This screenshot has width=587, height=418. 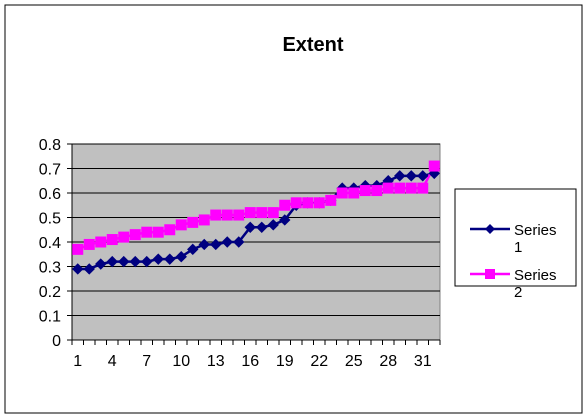 What do you see at coordinates (319, 361) in the screenshot?
I see `x-tick-label: 22` at bounding box center [319, 361].